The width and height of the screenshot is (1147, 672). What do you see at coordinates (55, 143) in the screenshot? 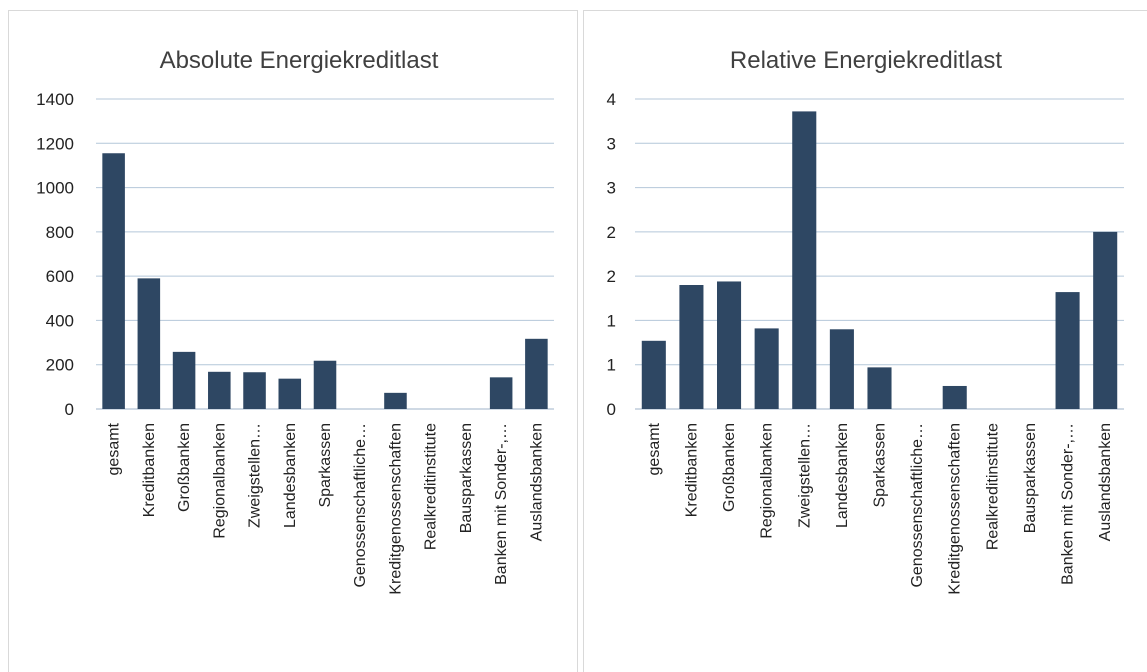
I see `y-tick-label: 1200` at bounding box center [55, 143].